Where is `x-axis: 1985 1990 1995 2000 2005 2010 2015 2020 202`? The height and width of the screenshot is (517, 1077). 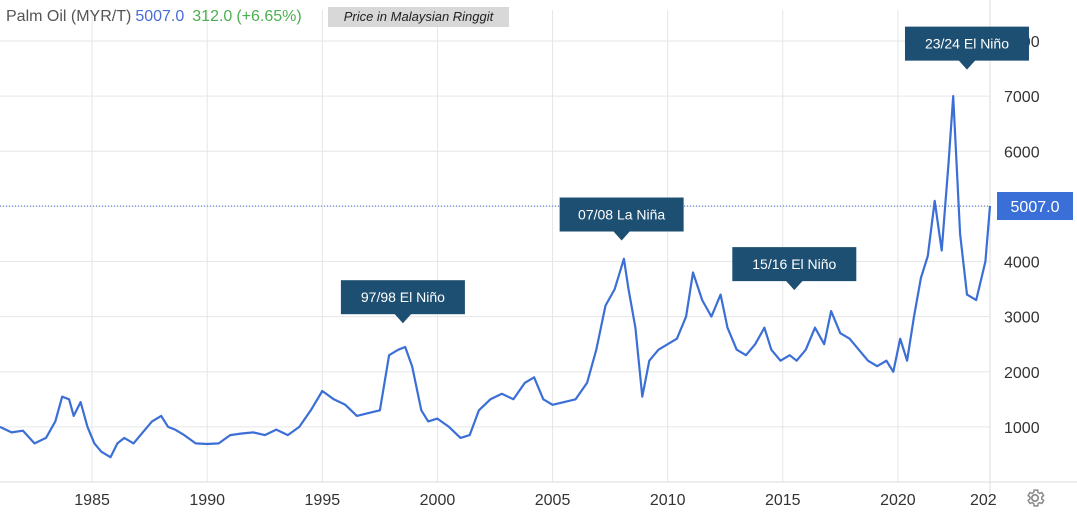 x-axis: 1985 1990 1995 2000 2005 2010 2015 2020 202 is located at coordinates (535, 500).